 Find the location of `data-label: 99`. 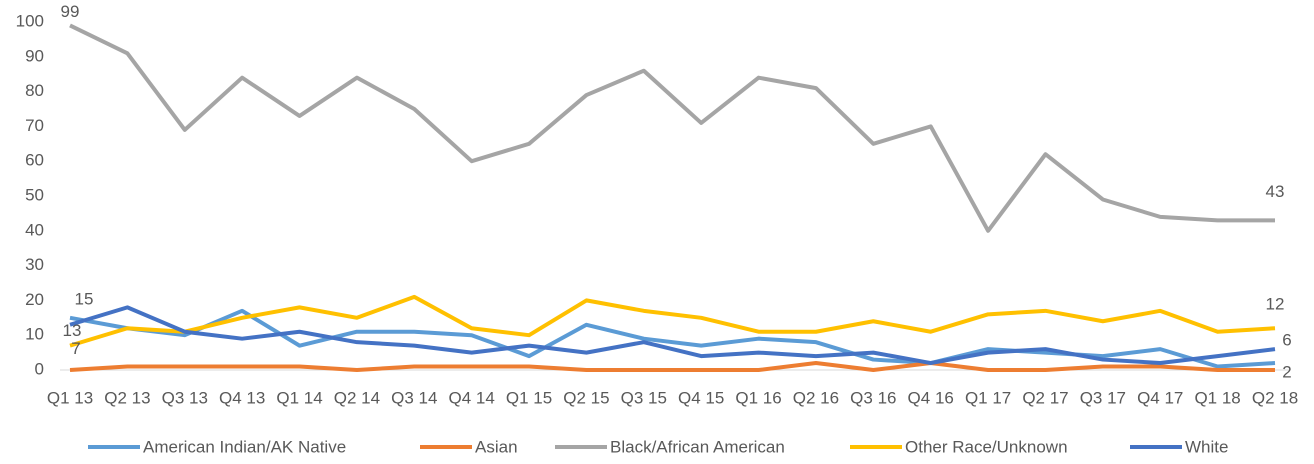

data-label: 99 is located at coordinates (70, 11).